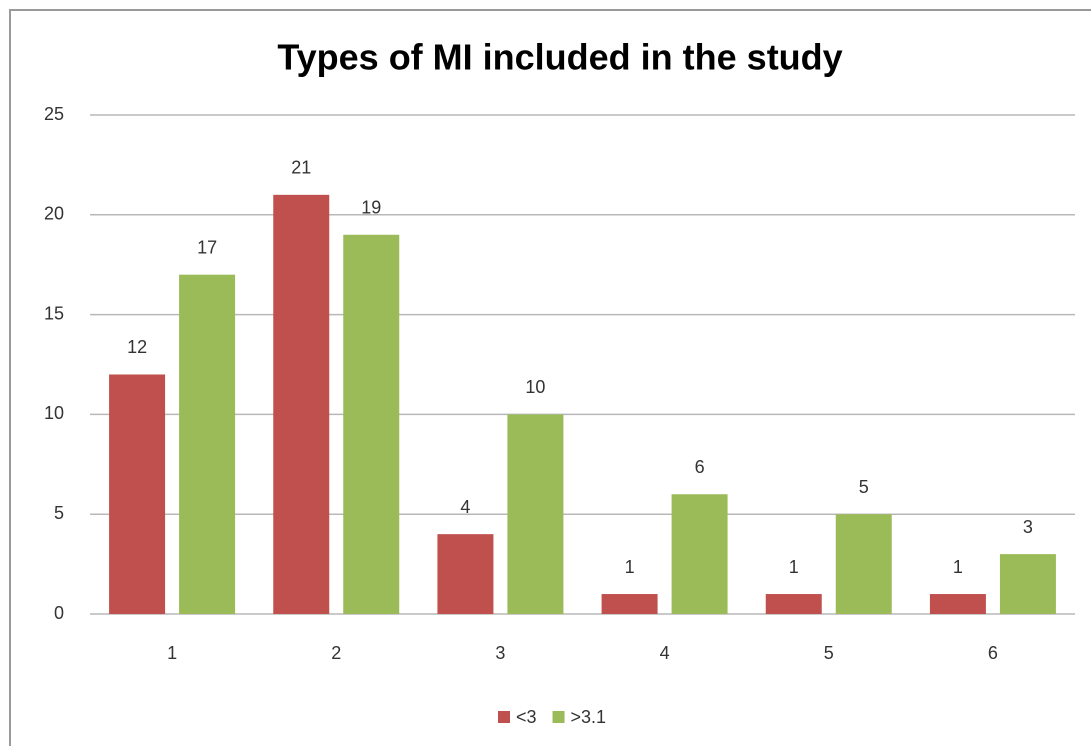 Image resolution: width=1091 pixels, height=751 pixels. Describe the element at coordinates (829, 653) in the screenshot. I see `x-tick-label: 5` at that location.